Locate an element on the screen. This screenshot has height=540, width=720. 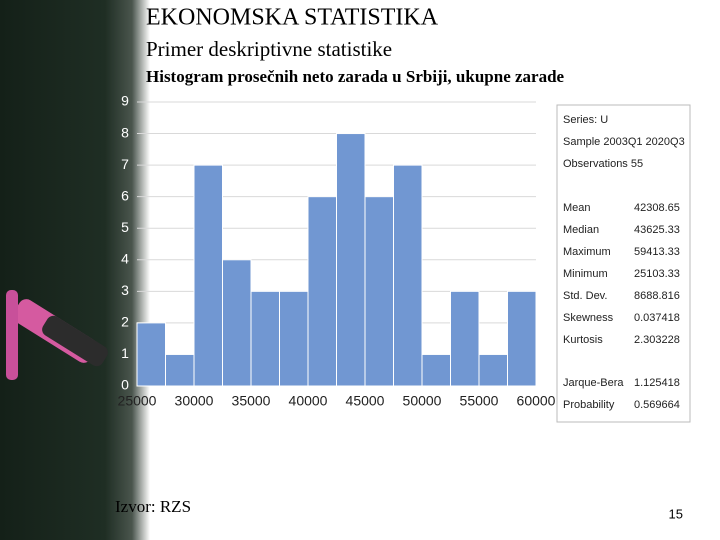
stats-value: 2.303228 is located at coordinates (657, 340).